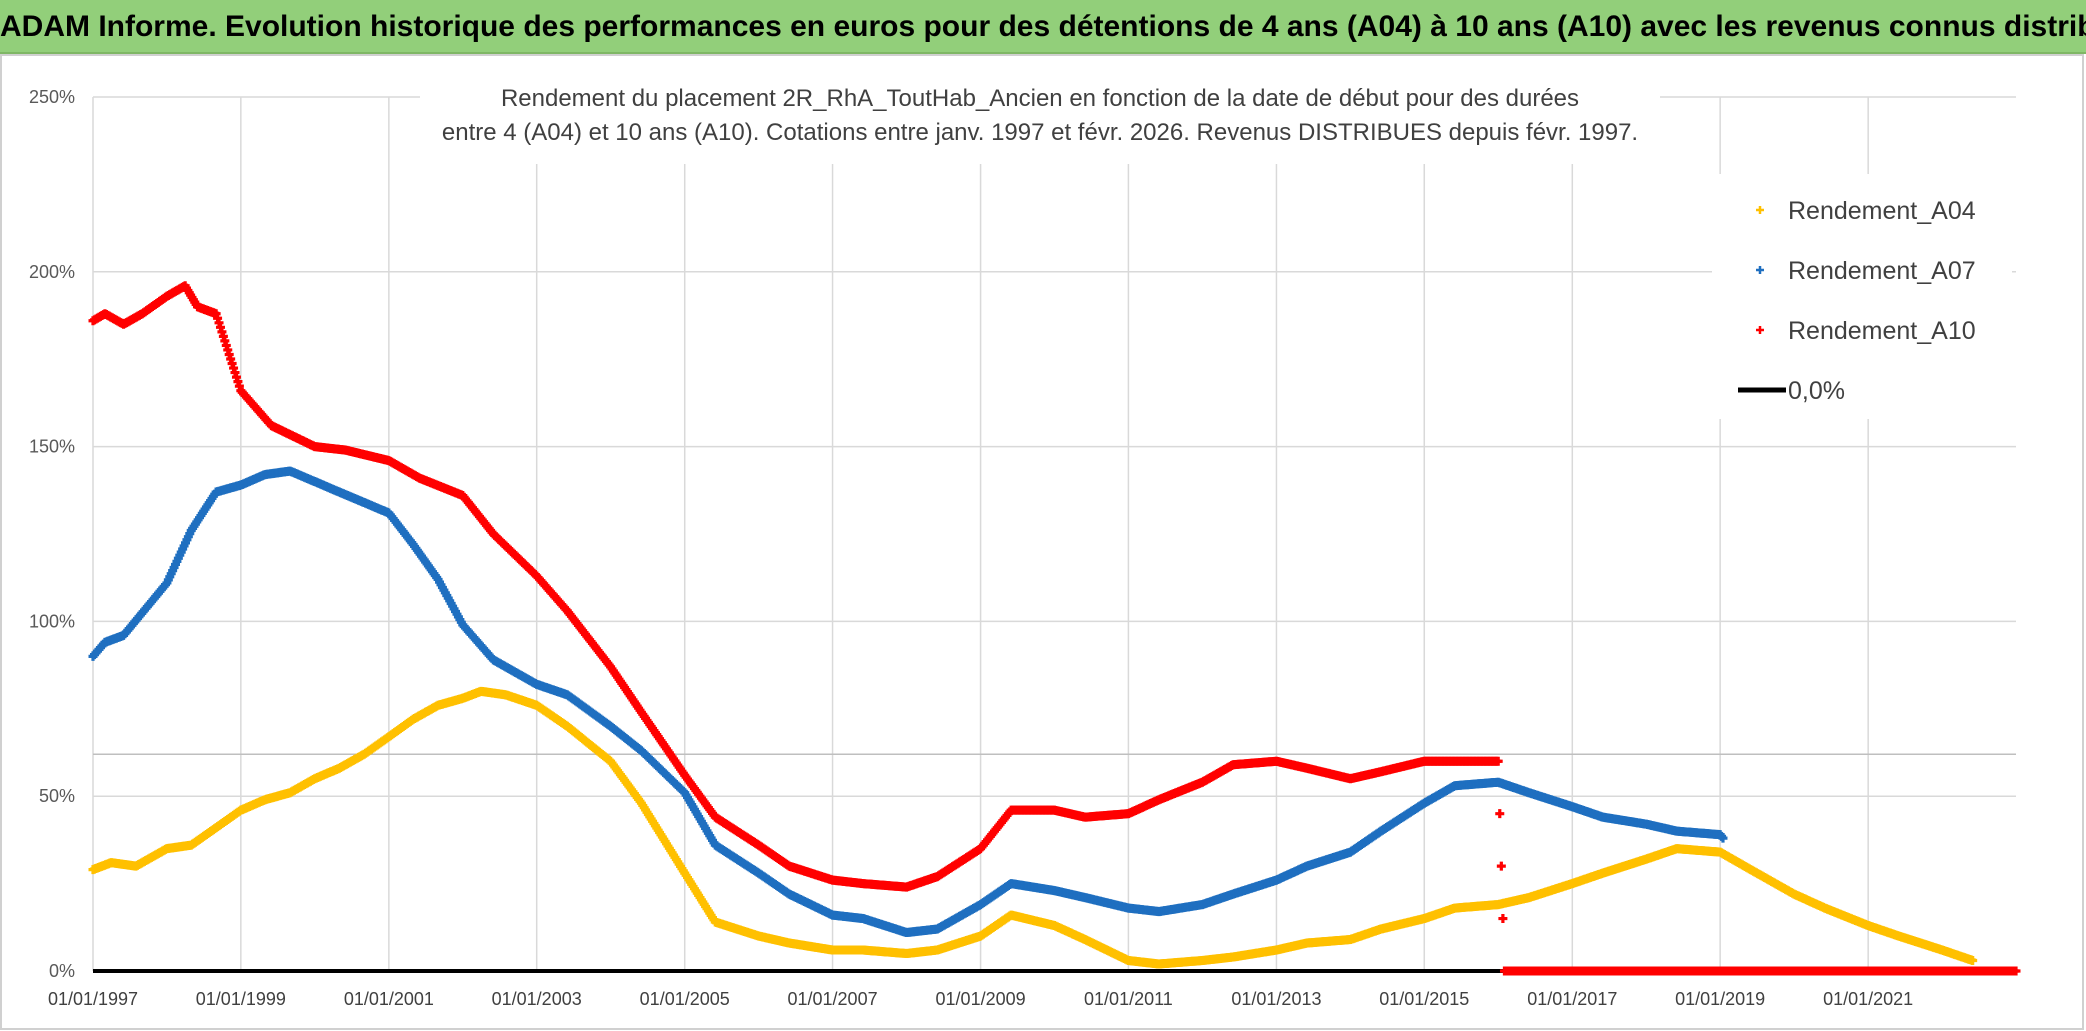  What do you see at coordinates (93, 999) in the screenshot?
I see `x-tick-label: 01/01/1997` at bounding box center [93, 999].